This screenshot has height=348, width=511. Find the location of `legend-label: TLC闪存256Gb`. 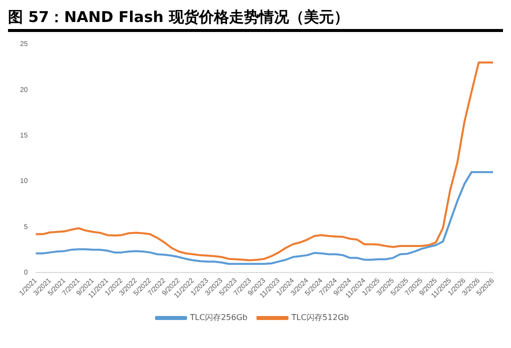

legend-label: TLC闪存256Gb is located at coordinates (218, 317).